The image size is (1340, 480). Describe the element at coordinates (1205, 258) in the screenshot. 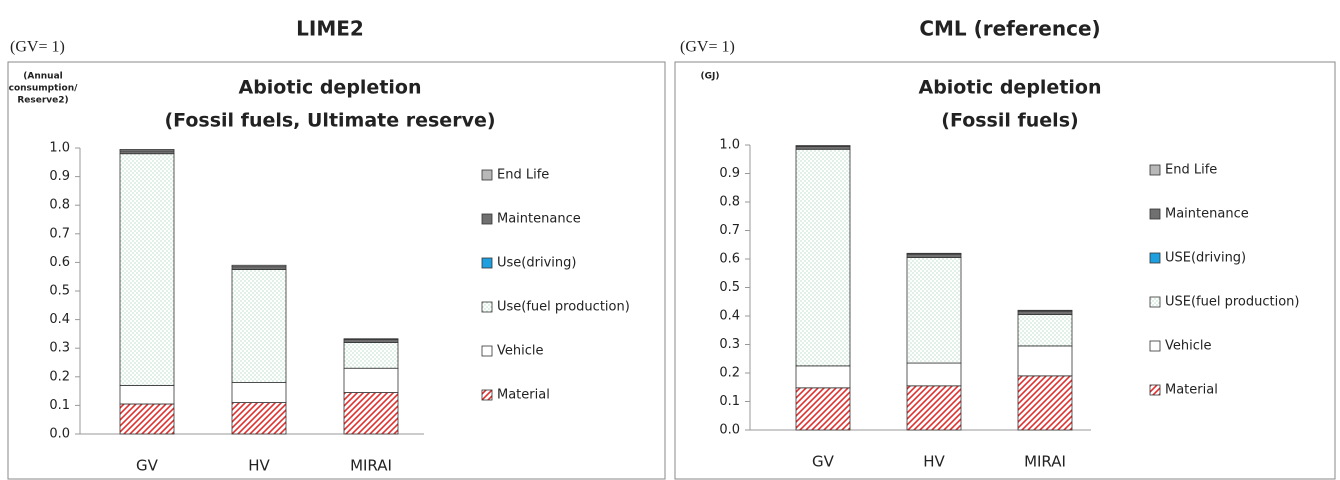

I see `legend-label: USE(driving)` at that location.